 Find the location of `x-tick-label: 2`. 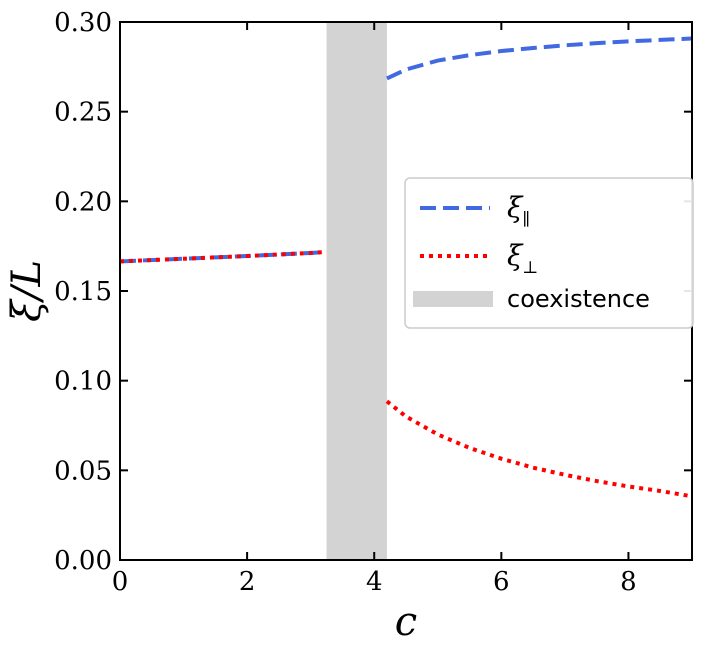

x-tick-label: 2 is located at coordinates (247, 582).